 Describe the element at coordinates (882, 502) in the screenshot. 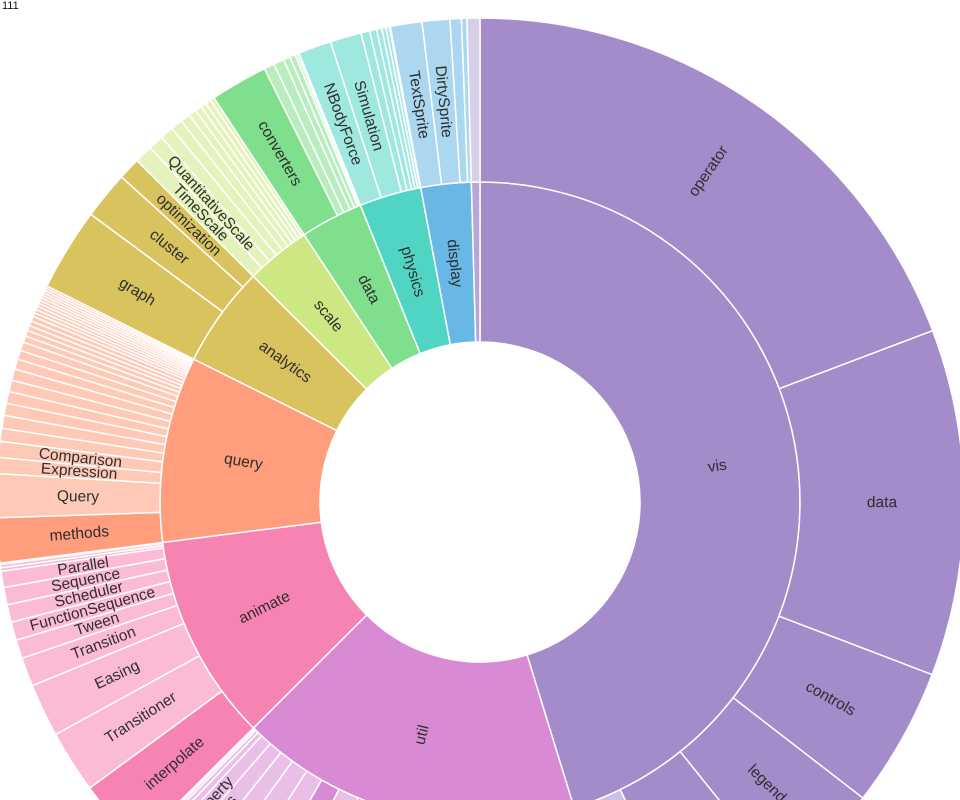

I see `sector-label-data: data` at that location.